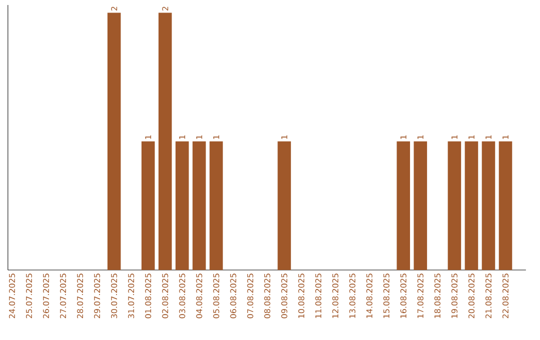 The image size is (540, 340). Describe the element at coordinates (369, 296) in the screenshot. I see `x-tick-label: 14.08.2025` at that location.